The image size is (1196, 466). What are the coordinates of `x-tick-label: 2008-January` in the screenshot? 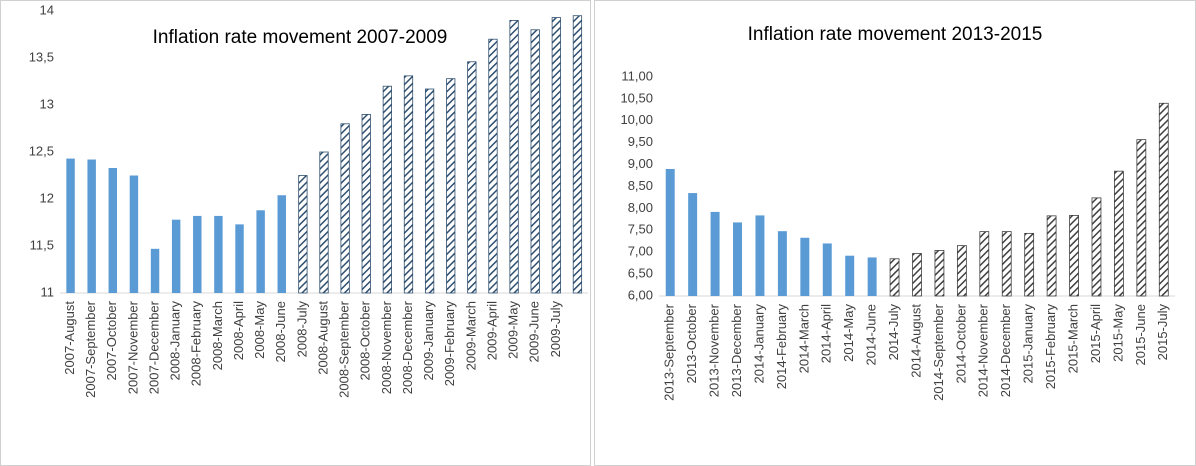 It's located at (175, 341).